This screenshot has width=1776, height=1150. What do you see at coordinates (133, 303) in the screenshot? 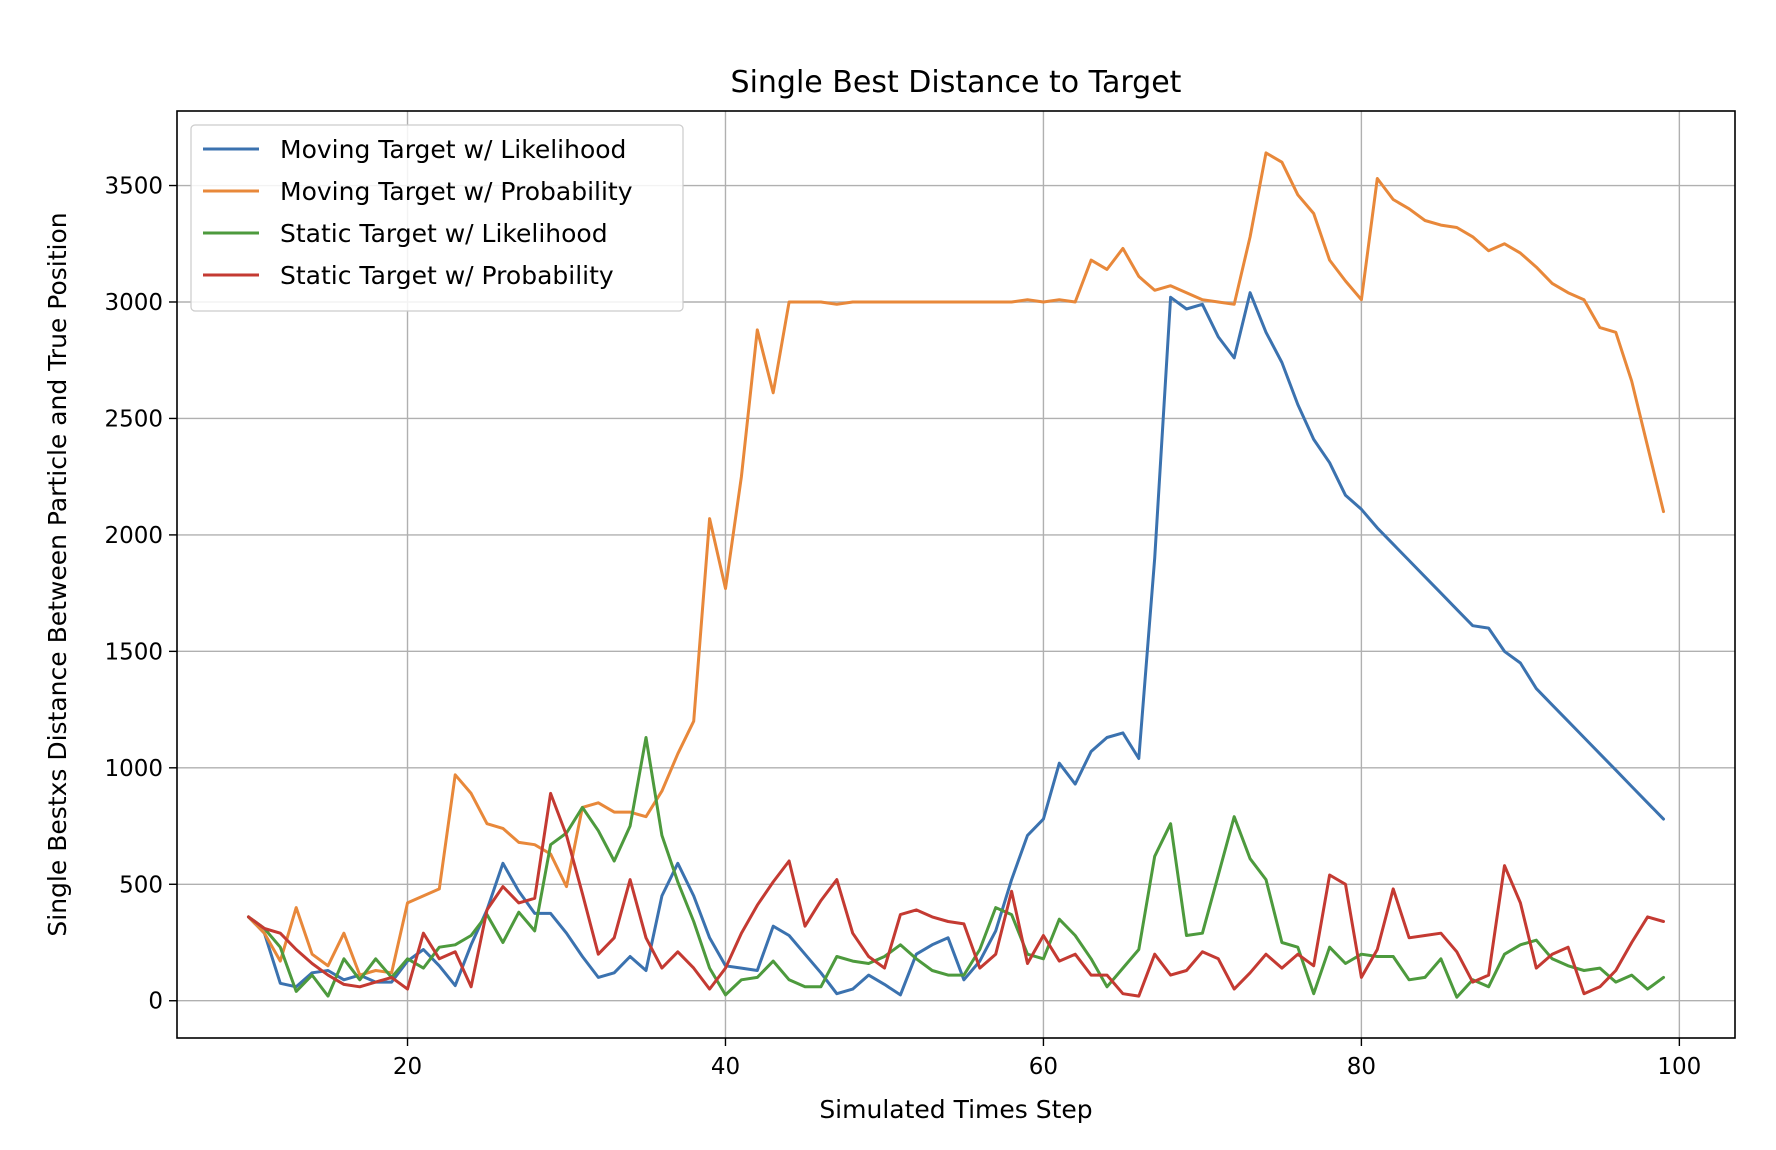
I see `y-tick-label: 3000` at bounding box center [133, 303].